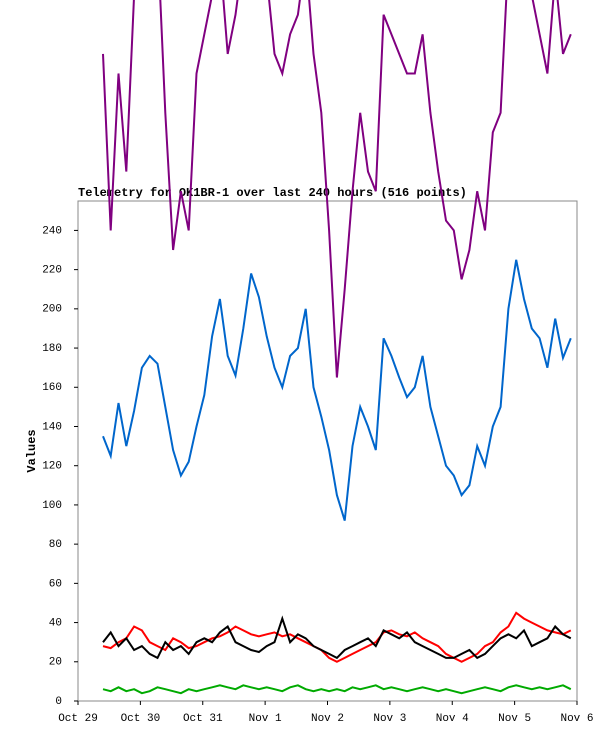 The height and width of the screenshot is (741, 615). Describe the element at coordinates (141, 719) in the screenshot. I see `x-tick-label: Oct 30` at that location.